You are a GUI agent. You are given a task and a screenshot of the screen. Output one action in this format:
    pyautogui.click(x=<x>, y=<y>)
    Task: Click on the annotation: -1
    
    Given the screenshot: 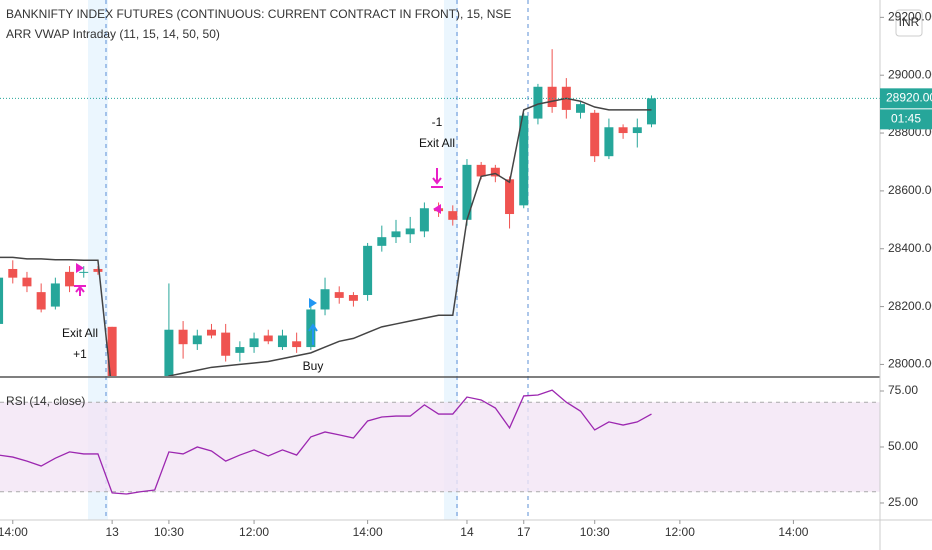 What is the action you would take?
    pyautogui.click(x=437, y=122)
    